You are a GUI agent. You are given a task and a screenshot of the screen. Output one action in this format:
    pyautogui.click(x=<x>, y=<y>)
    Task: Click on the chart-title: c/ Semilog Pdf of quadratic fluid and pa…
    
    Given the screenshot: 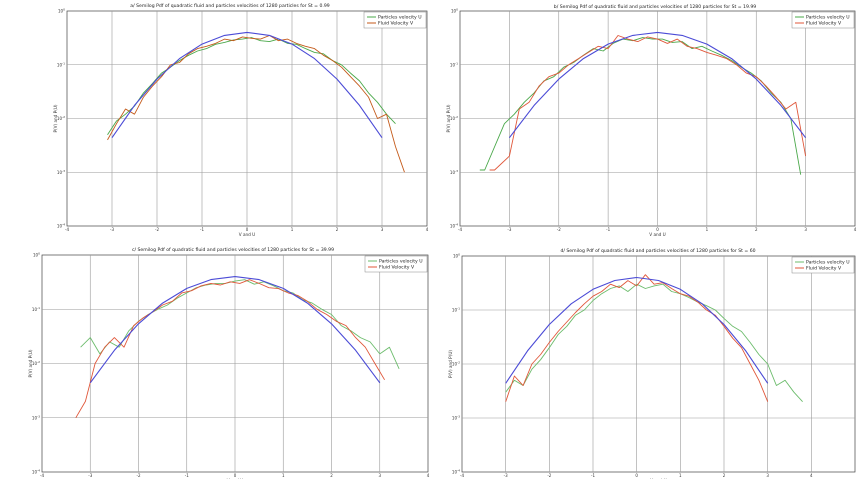 What is the action you would take?
    pyautogui.click(x=233, y=250)
    